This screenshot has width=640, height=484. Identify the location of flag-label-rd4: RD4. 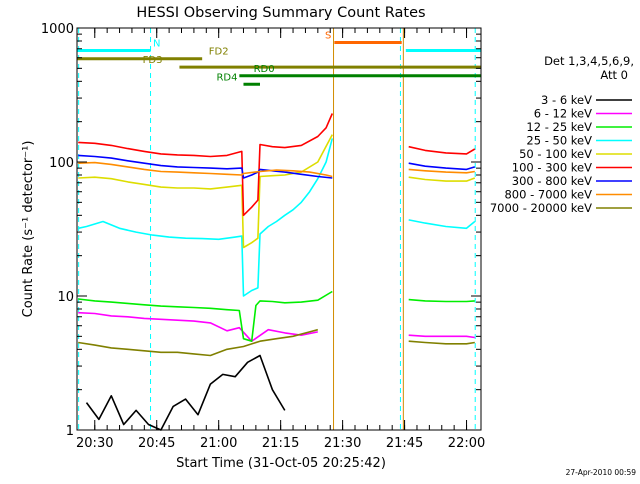
(226, 77).